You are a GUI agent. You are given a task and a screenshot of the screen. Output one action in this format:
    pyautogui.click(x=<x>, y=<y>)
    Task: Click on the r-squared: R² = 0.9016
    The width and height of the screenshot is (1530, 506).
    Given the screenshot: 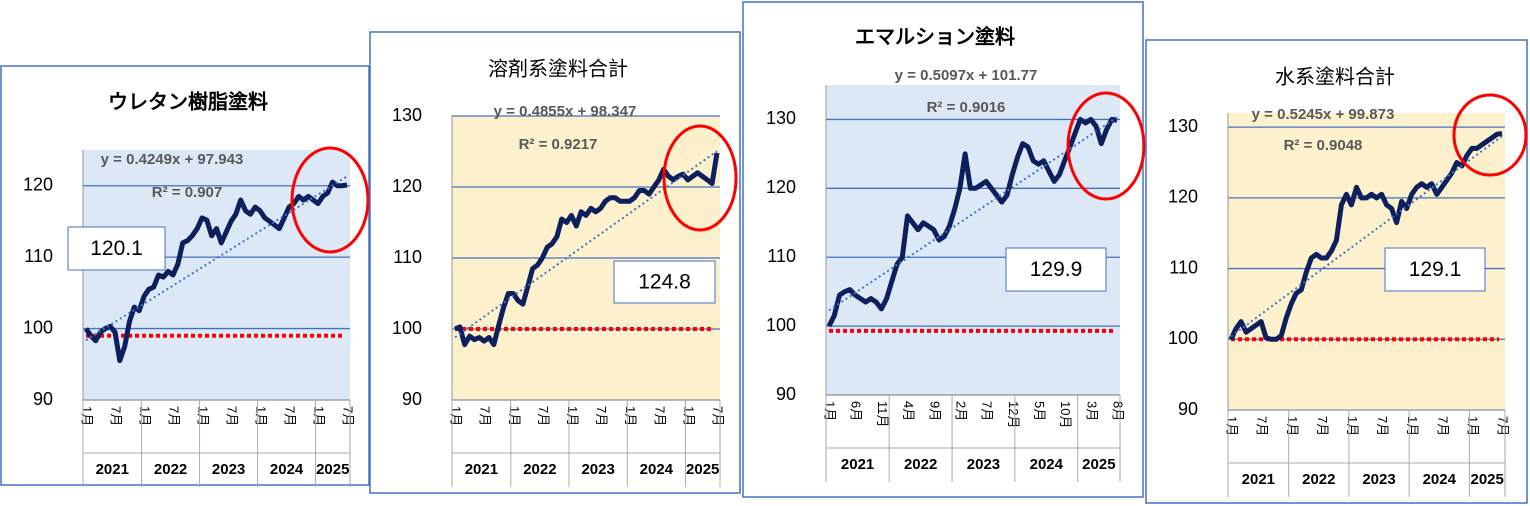 What is the action you would take?
    pyautogui.click(x=966, y=107)
    